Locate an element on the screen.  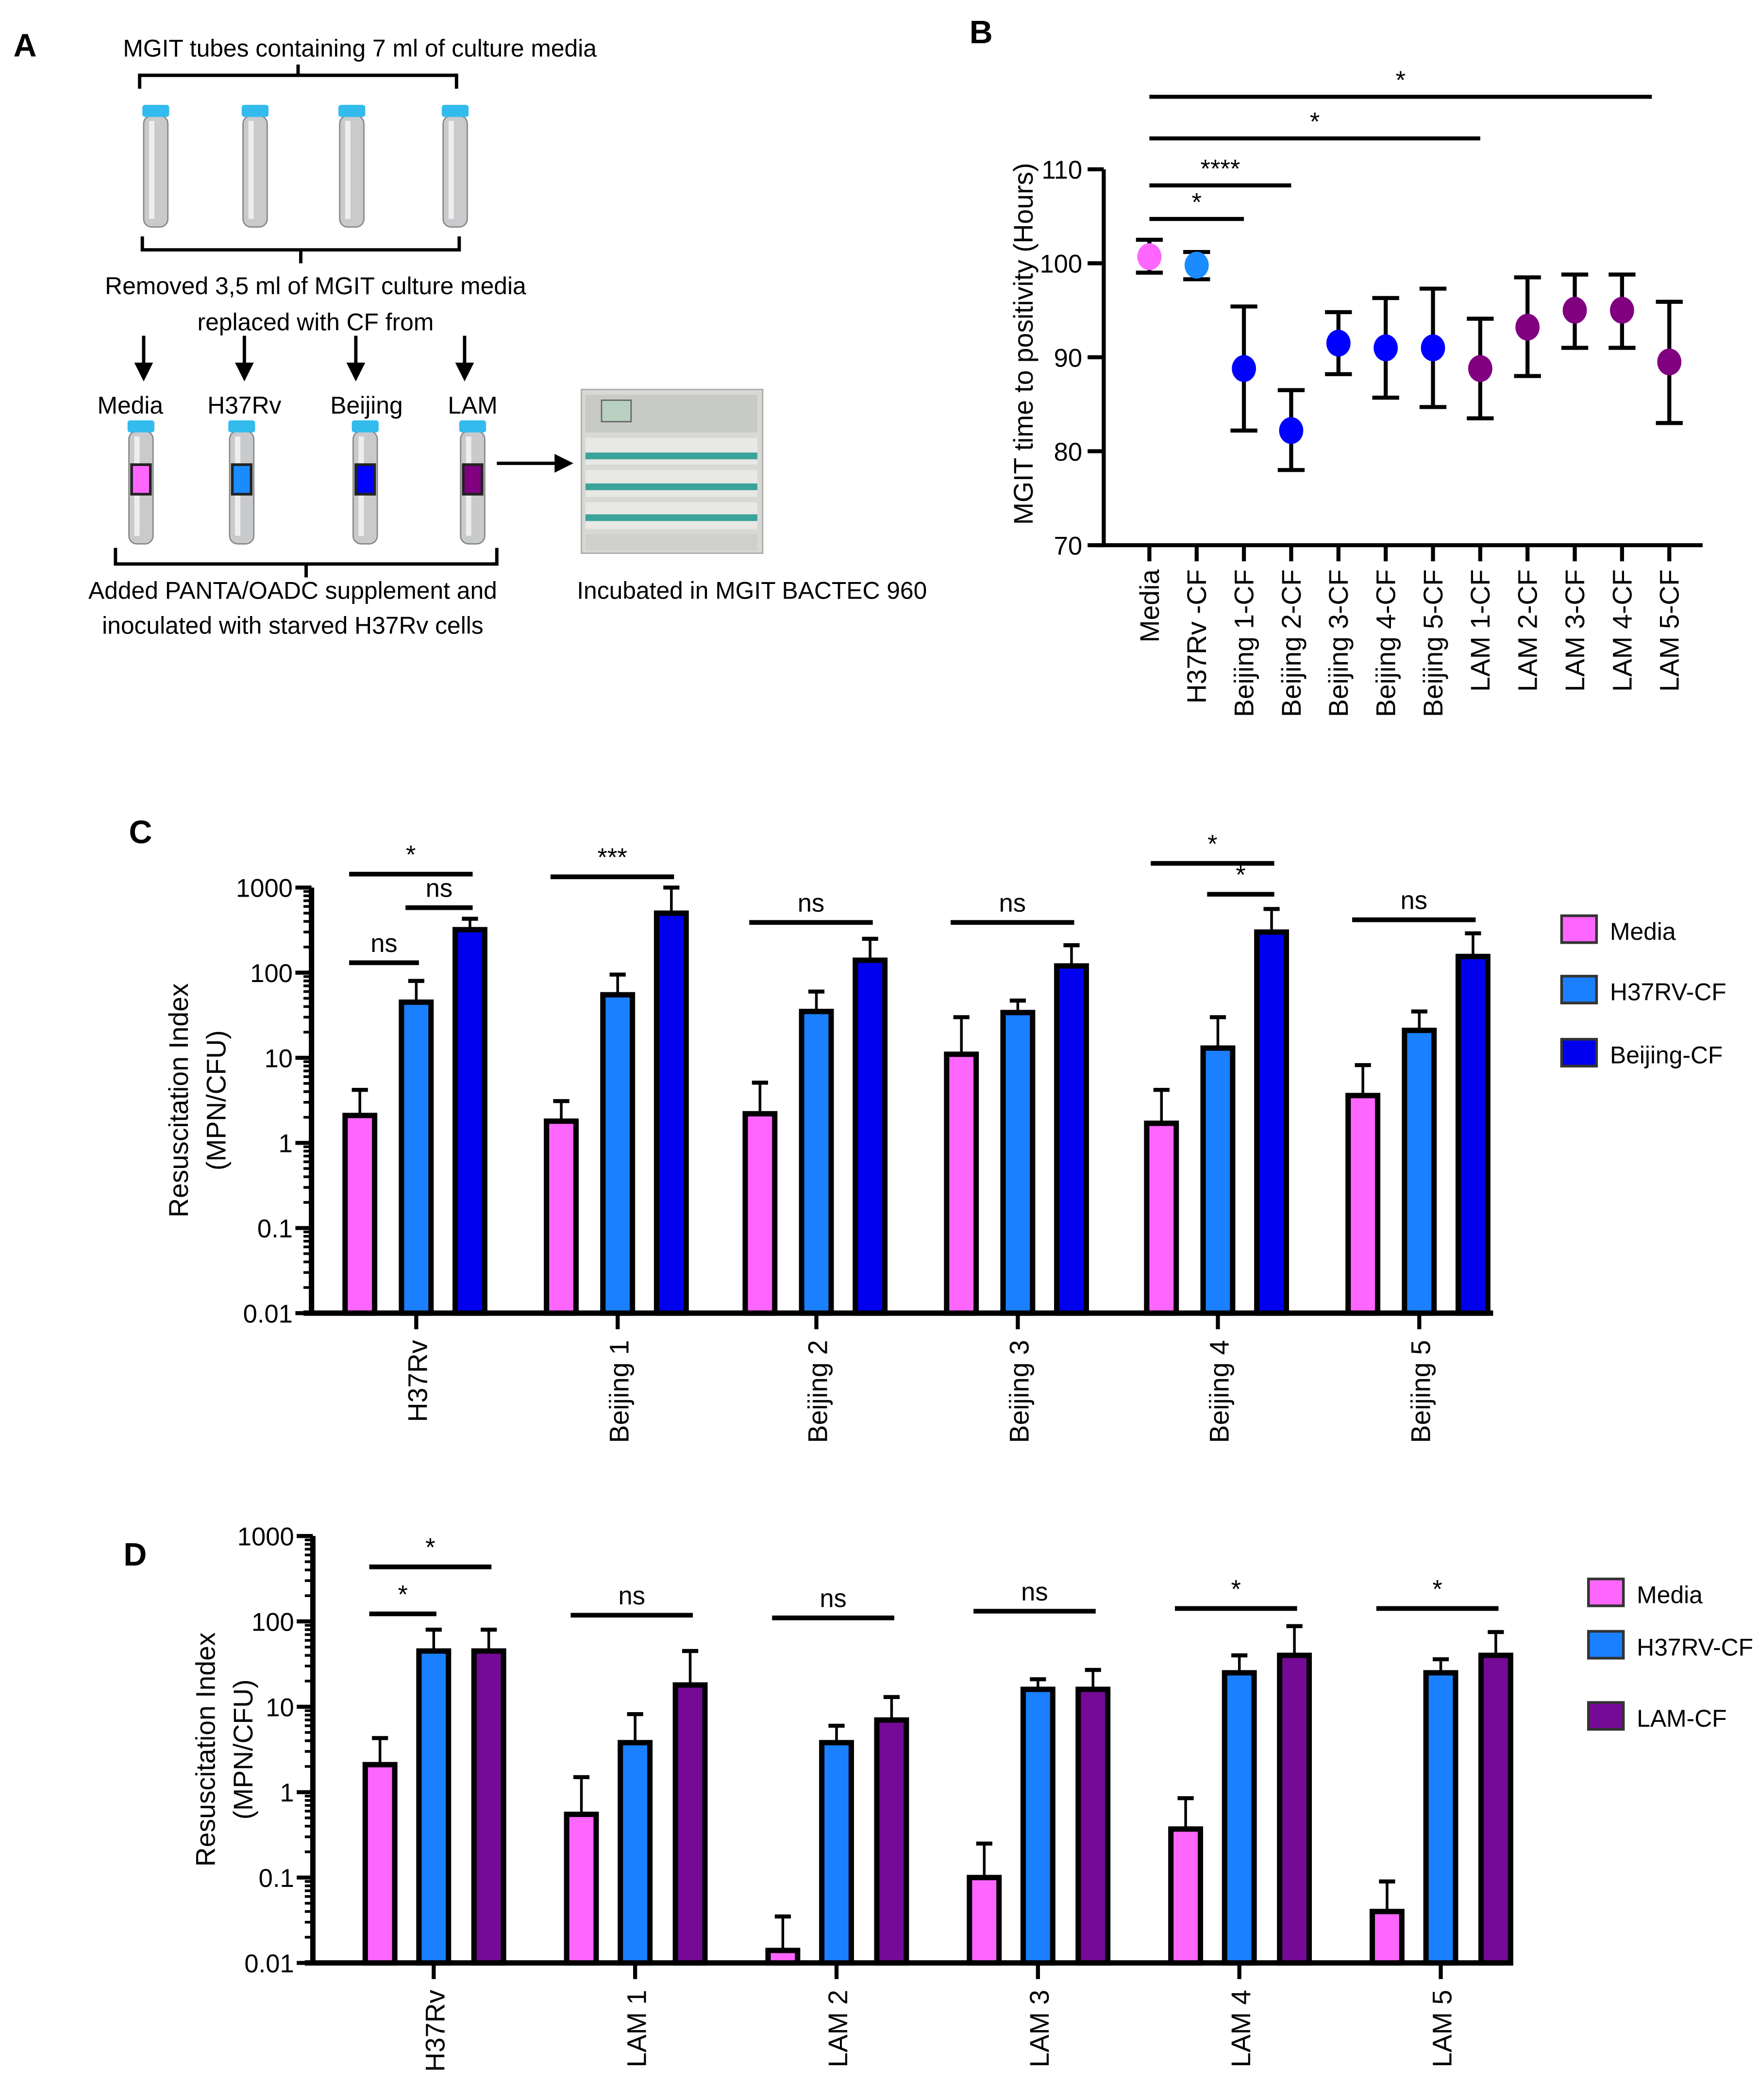
legend-label: Media is located at coordinates (1670, 1594).